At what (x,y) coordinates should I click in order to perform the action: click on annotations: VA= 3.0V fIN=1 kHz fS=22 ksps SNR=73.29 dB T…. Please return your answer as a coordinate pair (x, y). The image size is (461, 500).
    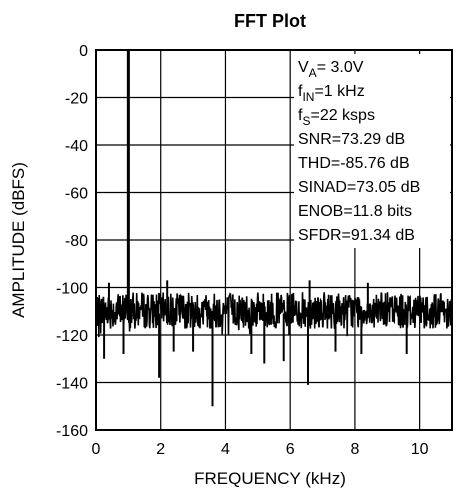
    Looking at the image, I should click on (372, 151).